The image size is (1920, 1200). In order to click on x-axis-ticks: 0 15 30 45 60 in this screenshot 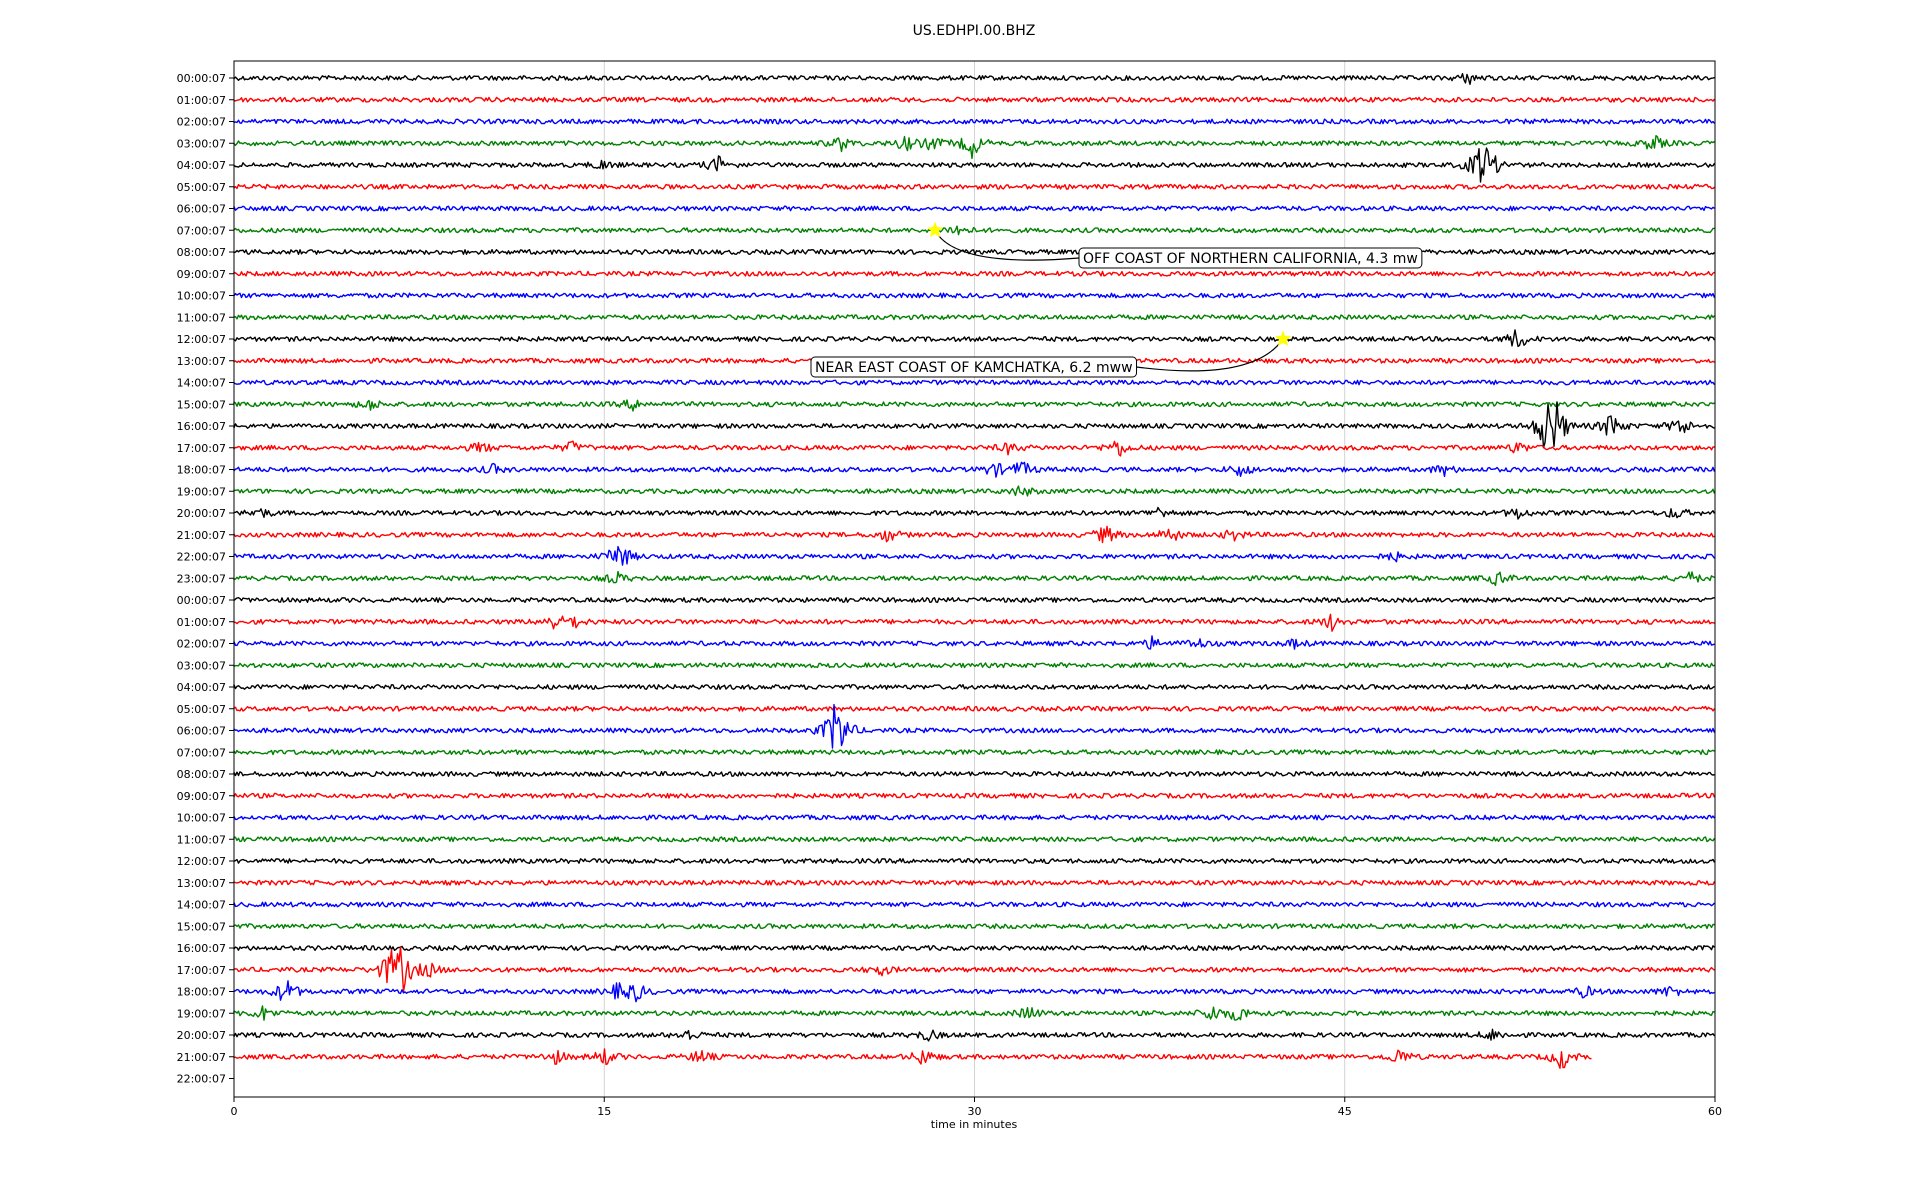, I will do `click(976, 1107)`.